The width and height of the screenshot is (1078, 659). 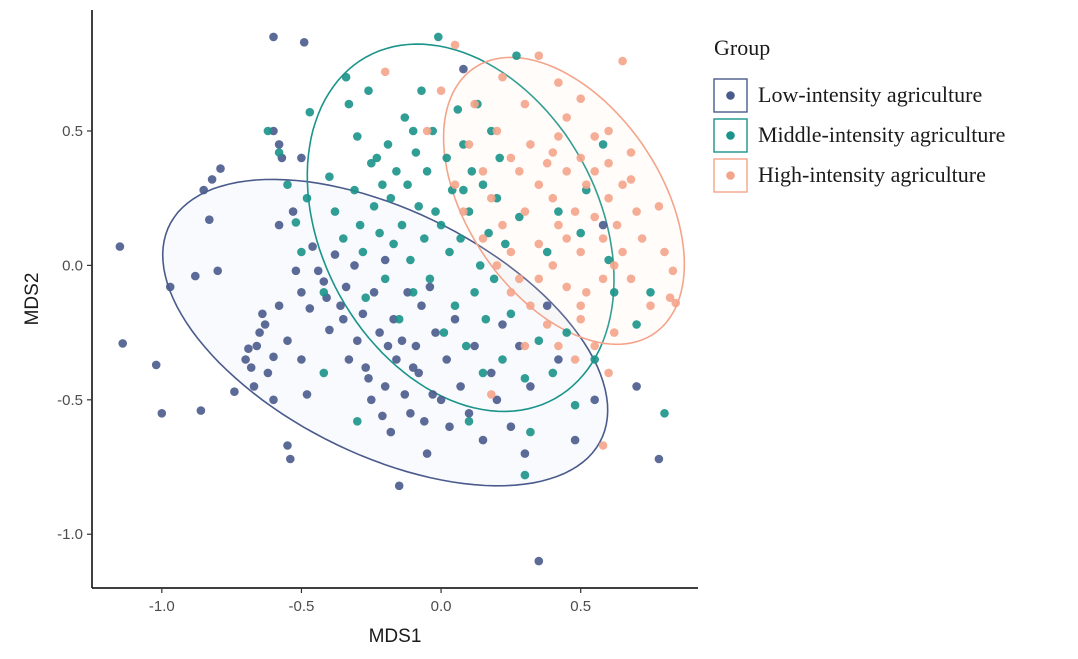 What do you see at coordinates (872, 174) in the screenshot?
I see `legend-label: High-intensity agriculture` at bounding box center [872, 174].